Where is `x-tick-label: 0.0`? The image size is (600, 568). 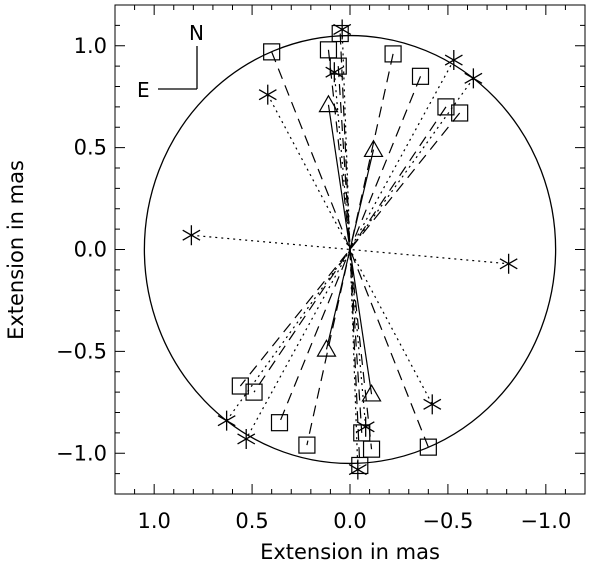
x-tick-label: 0.0 is located at coordinates (349, 521).